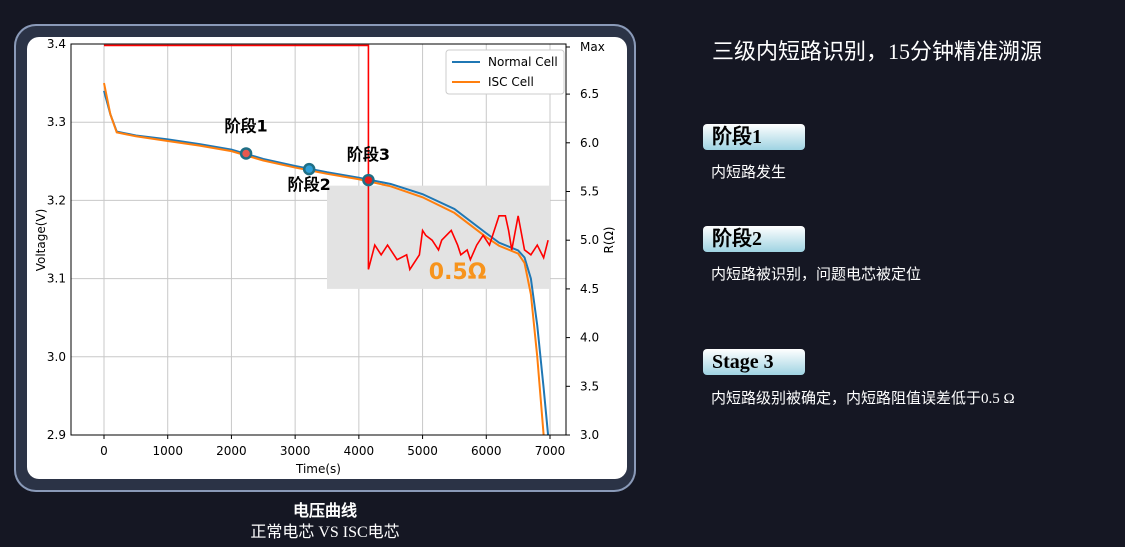  Describe the element at coordinates (318, 469) in the screenshot. I see `x-axis-label: Time(s)` at that location.